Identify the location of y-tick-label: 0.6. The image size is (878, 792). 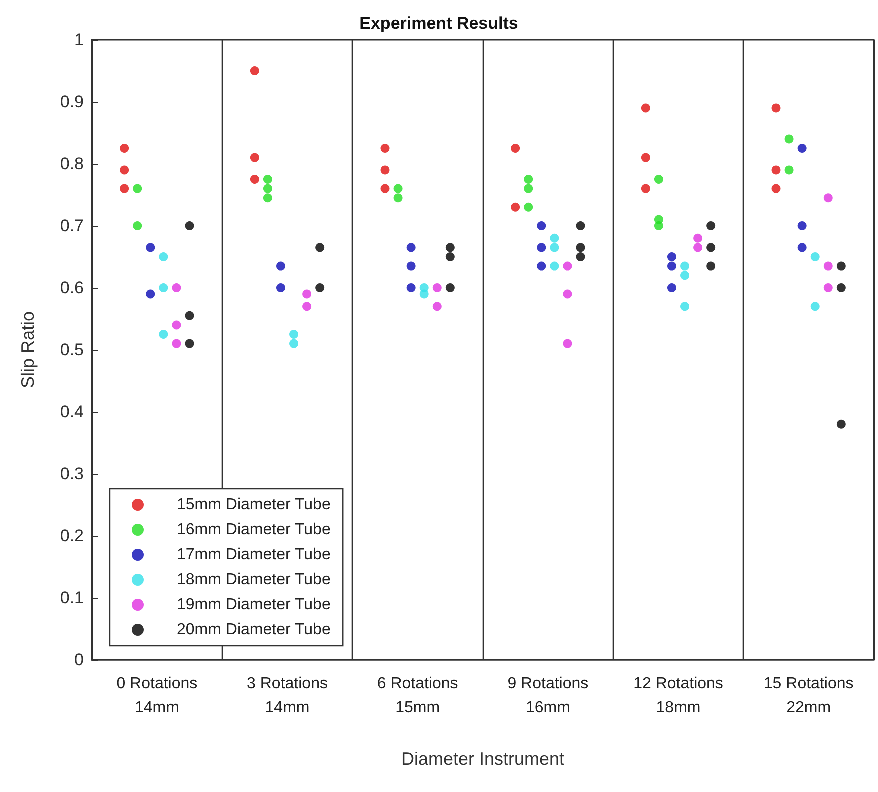
(72, 288).